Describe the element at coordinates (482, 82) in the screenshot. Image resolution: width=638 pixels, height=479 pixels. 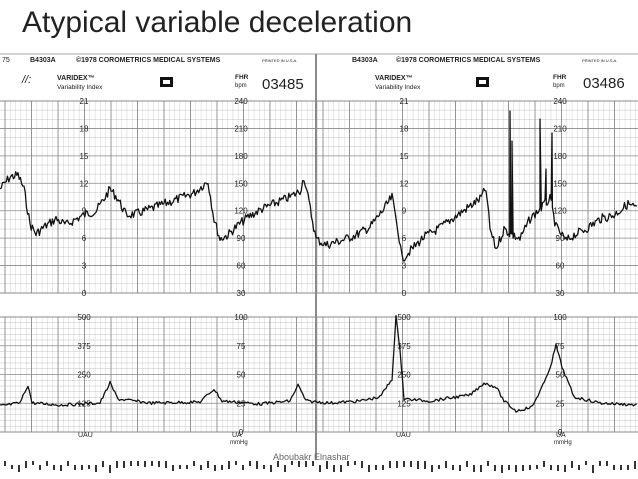
I see `paper-speed-icon-right` at that location.